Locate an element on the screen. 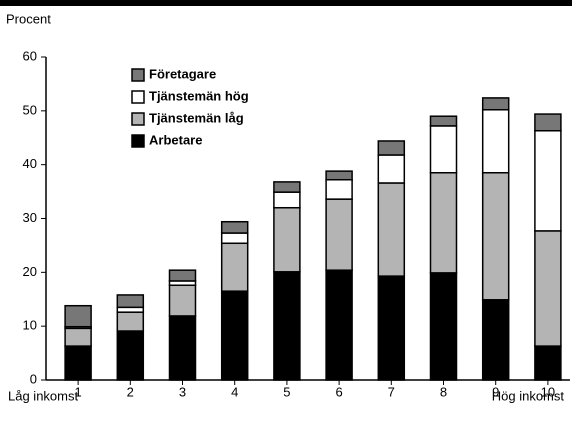 Image resolution: width=572 pixels, height=434 pixels. y-axis-label: Procent is located at coordinates (28, 18).